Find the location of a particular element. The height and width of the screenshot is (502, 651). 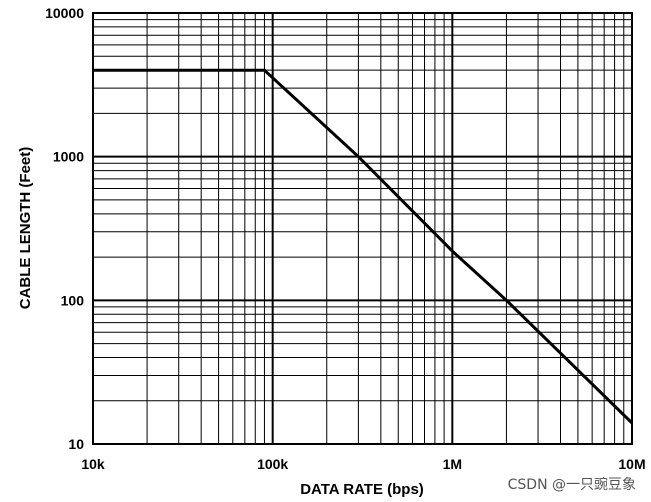

y-tick-label: 100 is located at coordinates (73, 300).